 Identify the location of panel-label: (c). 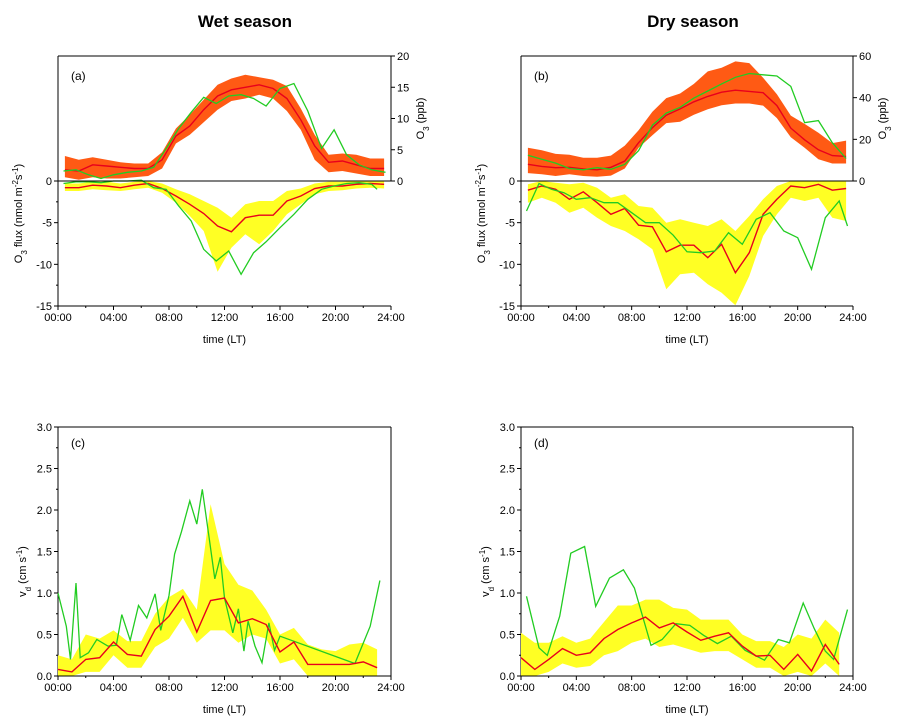
(78, 443).